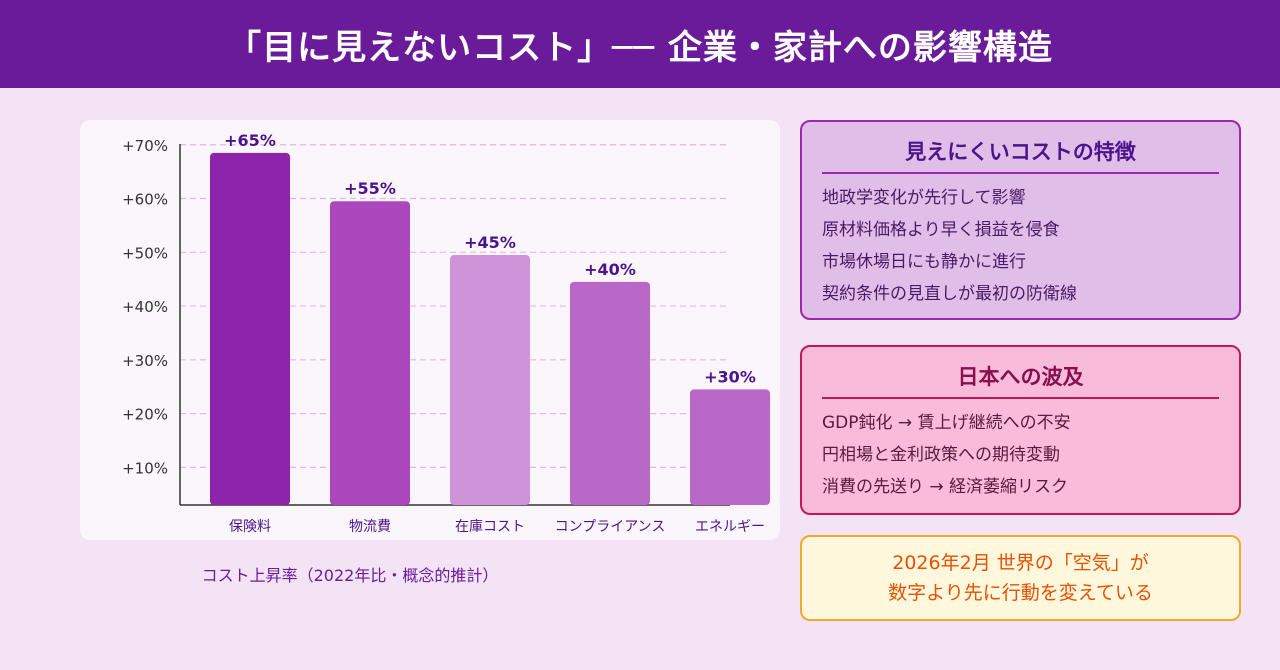  I want to click on card-title: 見えにくいコストの特徴, so click(1020, 155).